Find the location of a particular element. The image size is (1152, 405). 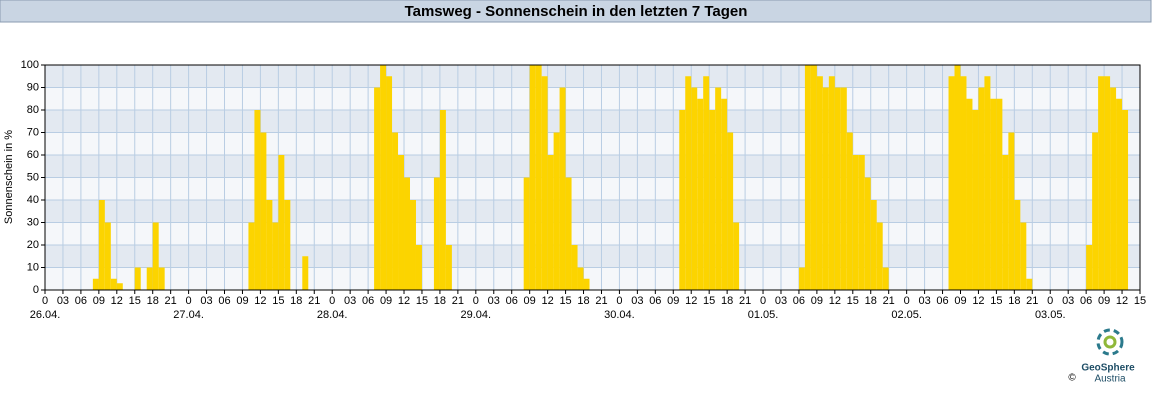

date-label: 02.05. is located at coordinates (906, 315).